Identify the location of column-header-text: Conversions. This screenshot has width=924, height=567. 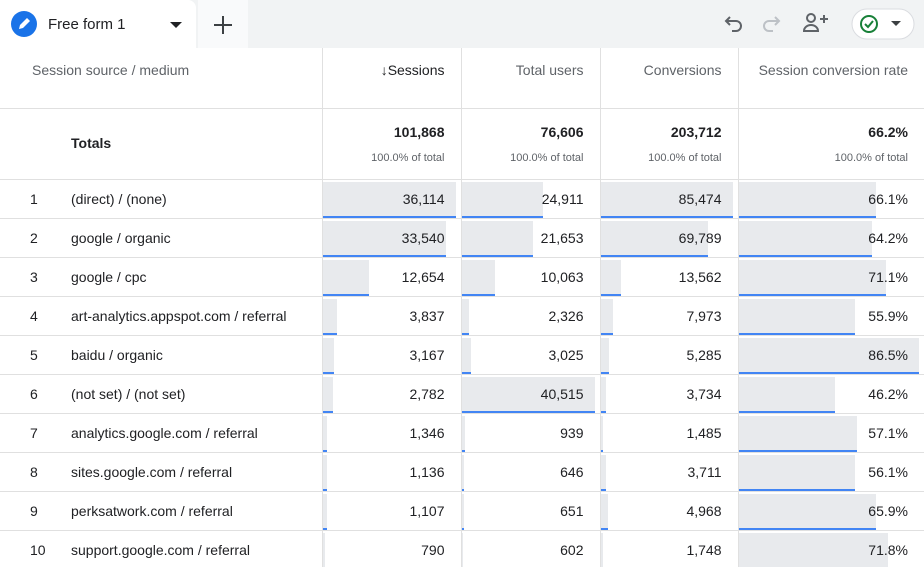
(682, 70).